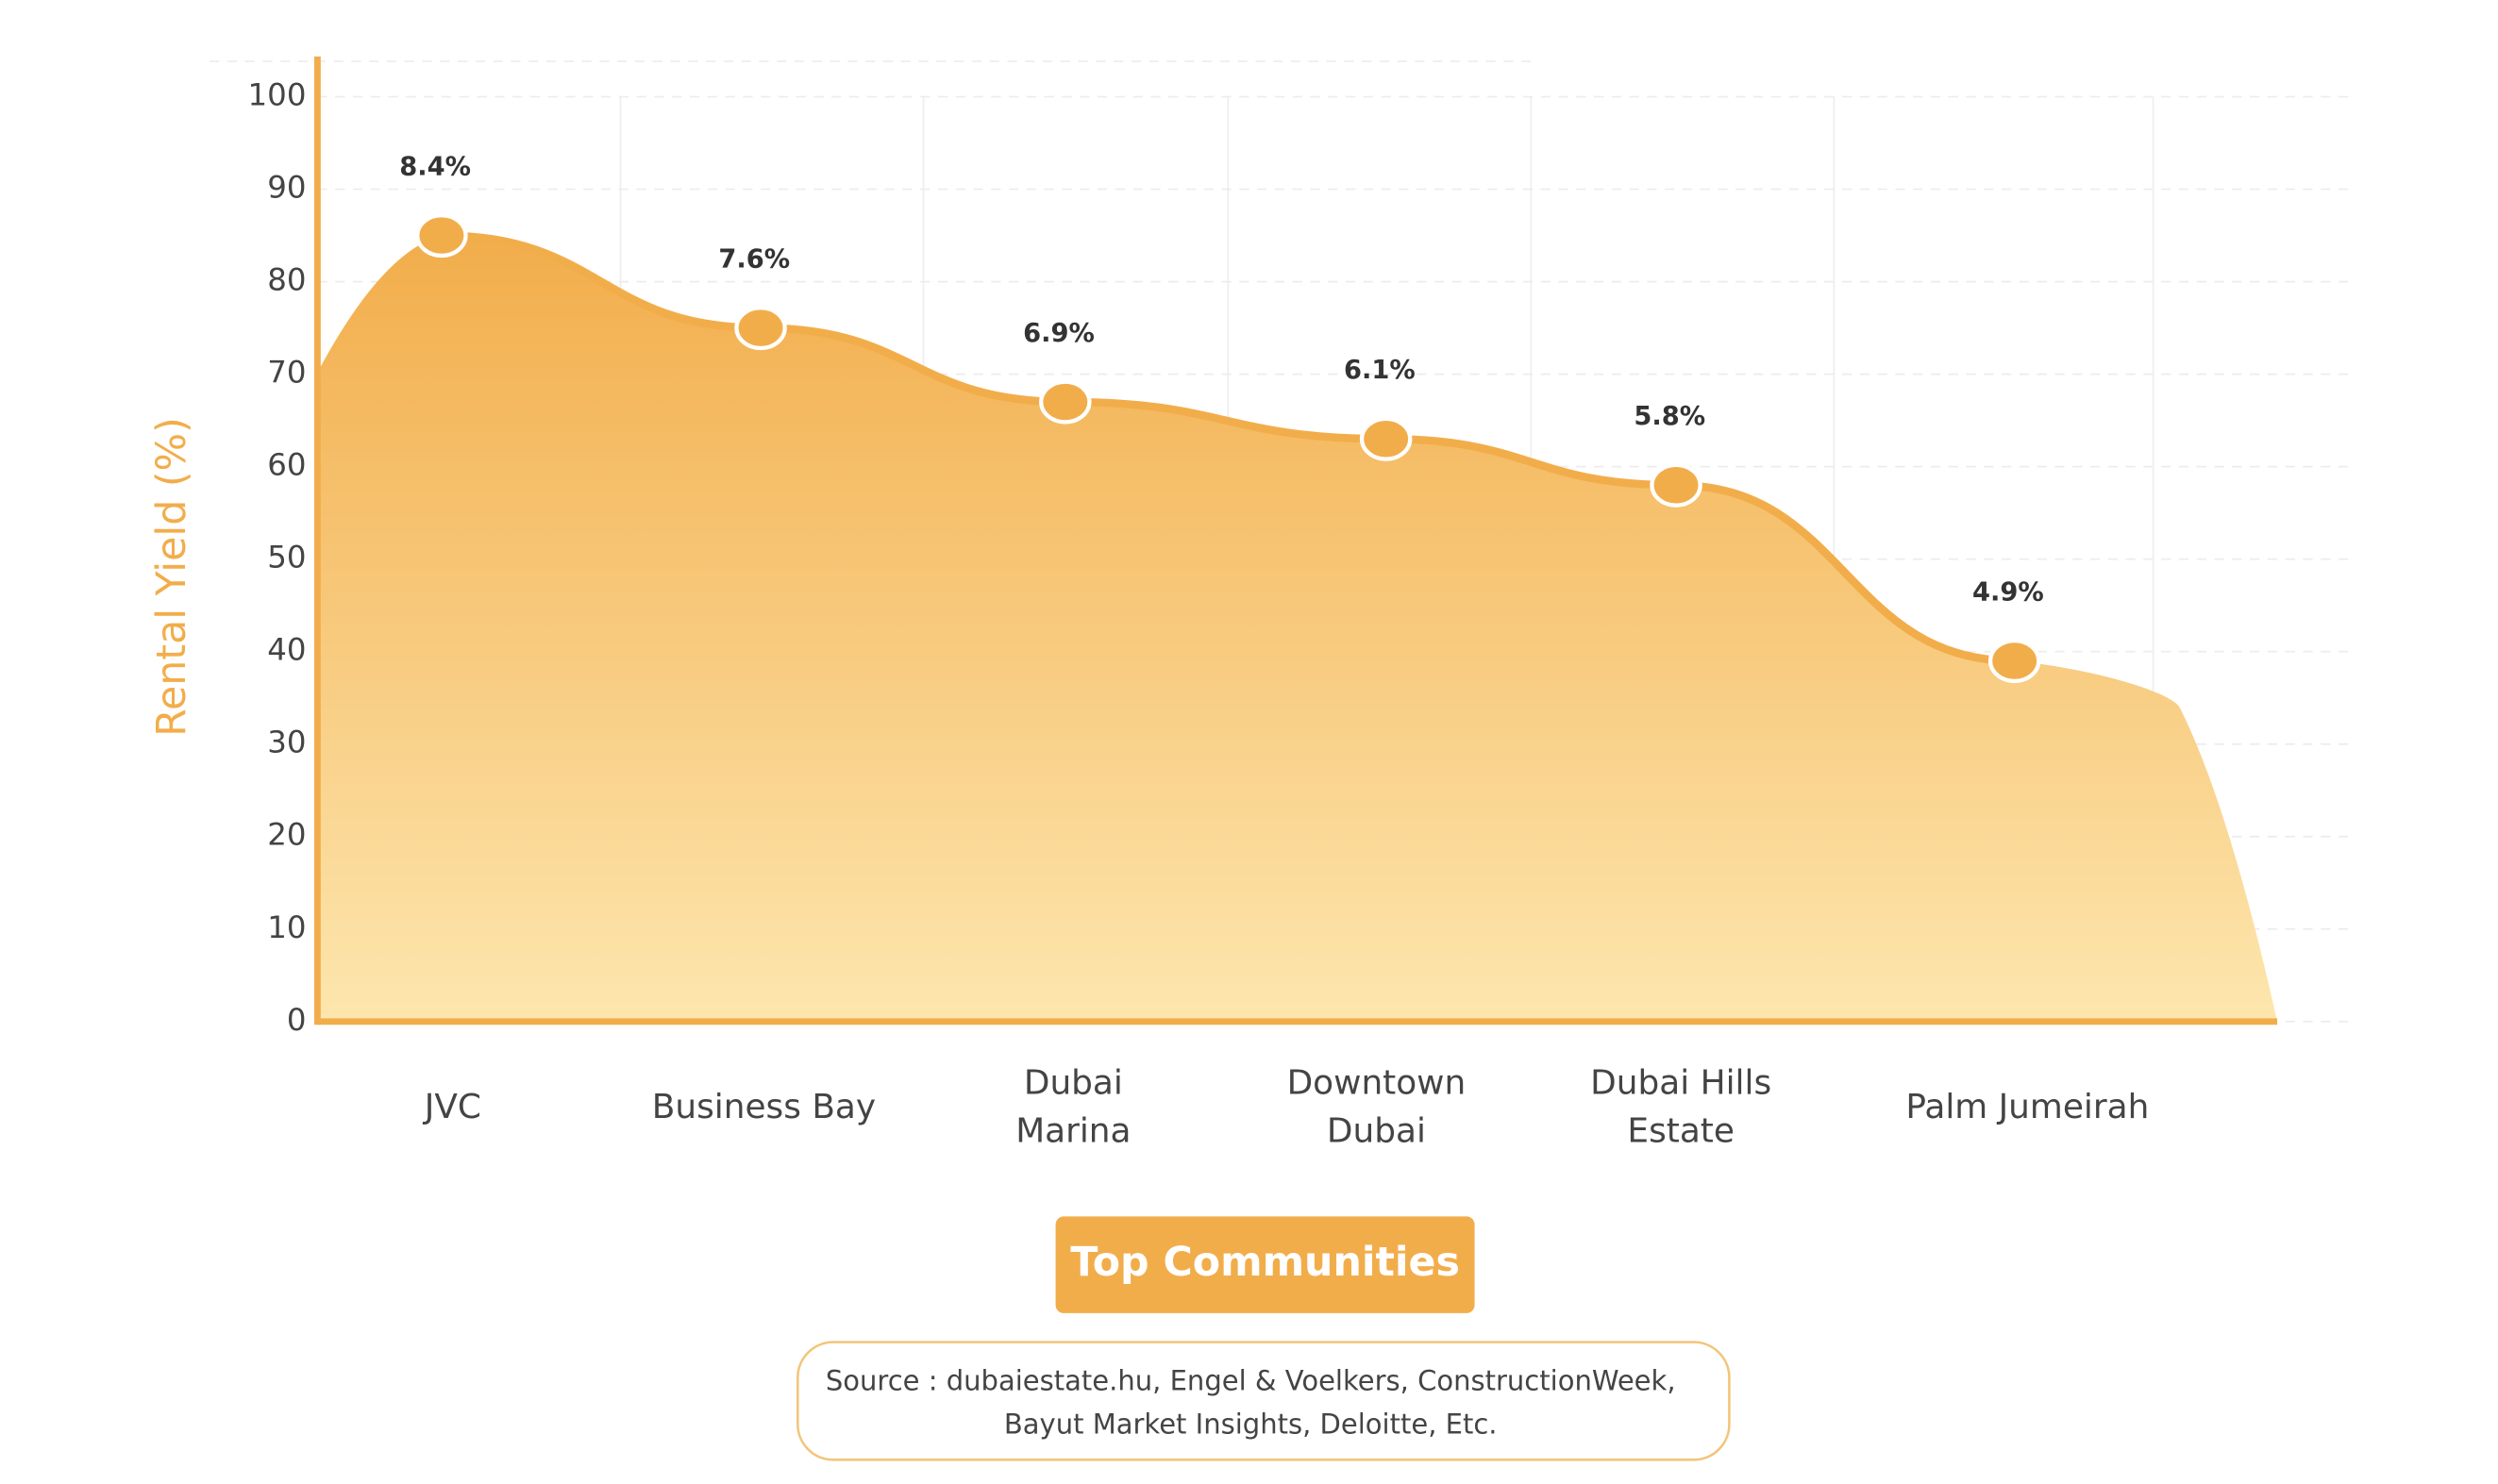 The width and height of the screenshot is (2498, 1484). I want to click on y-tick-label: 40, so click(286, 650).